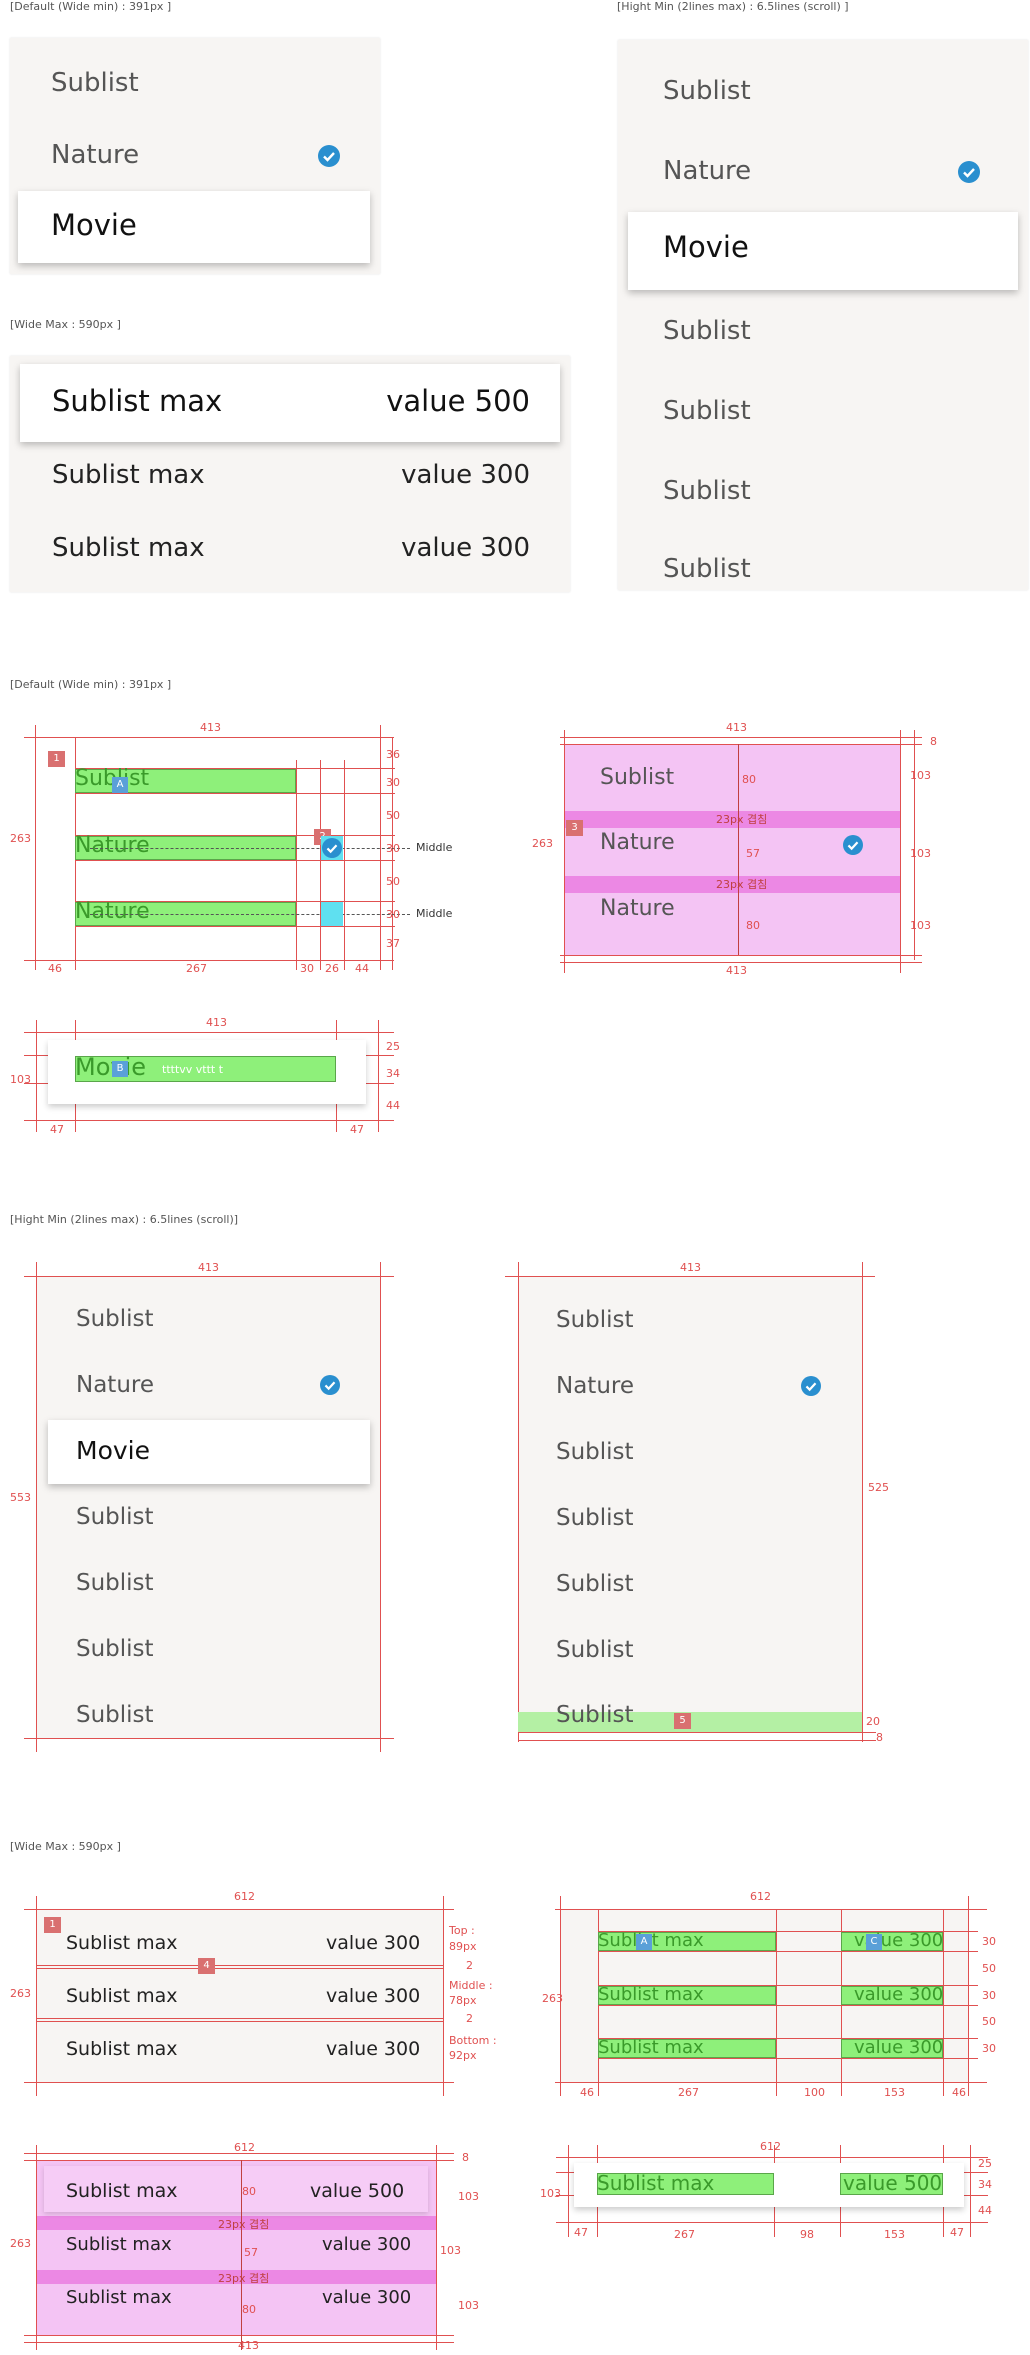  Describe the element at coordinates (469, 1965) in the screenshot. I see `dim: 2` at that location.